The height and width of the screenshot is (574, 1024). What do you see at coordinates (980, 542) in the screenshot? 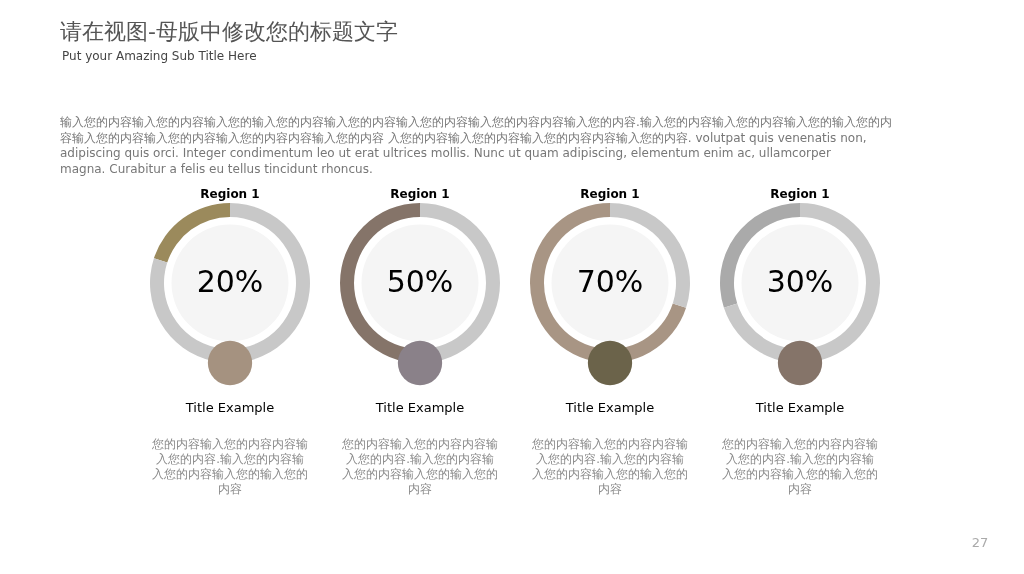
I see `text: 27` at bounding box center [980, 542].